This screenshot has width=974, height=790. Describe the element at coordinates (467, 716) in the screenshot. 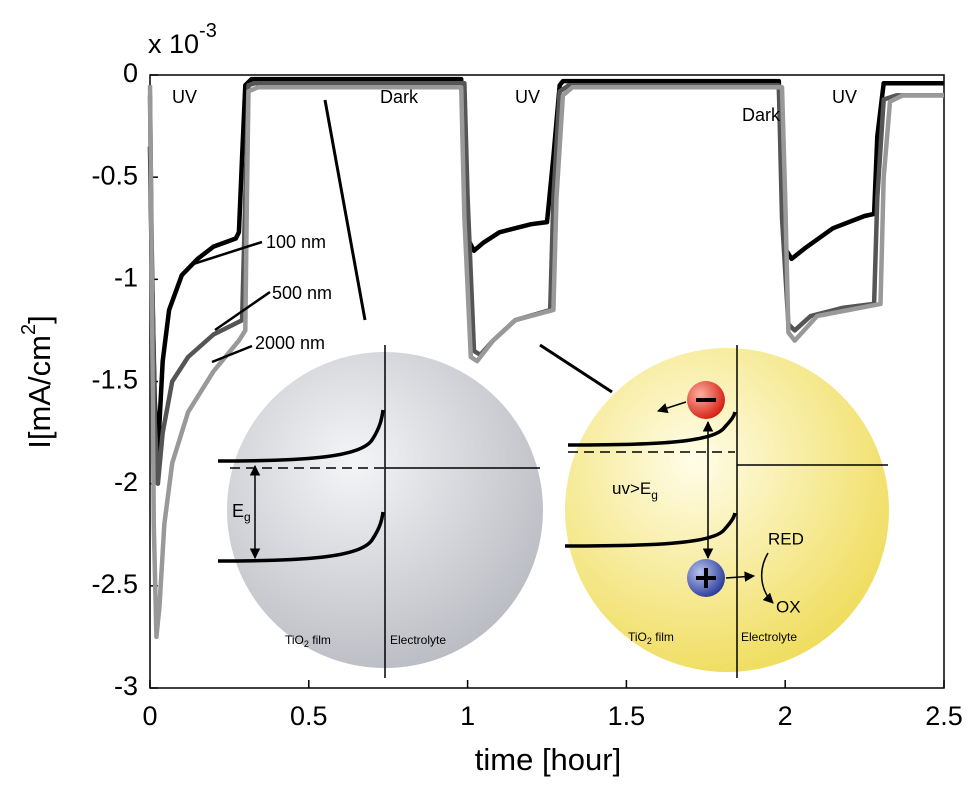

I see `x-tick-label: 1` at that location.